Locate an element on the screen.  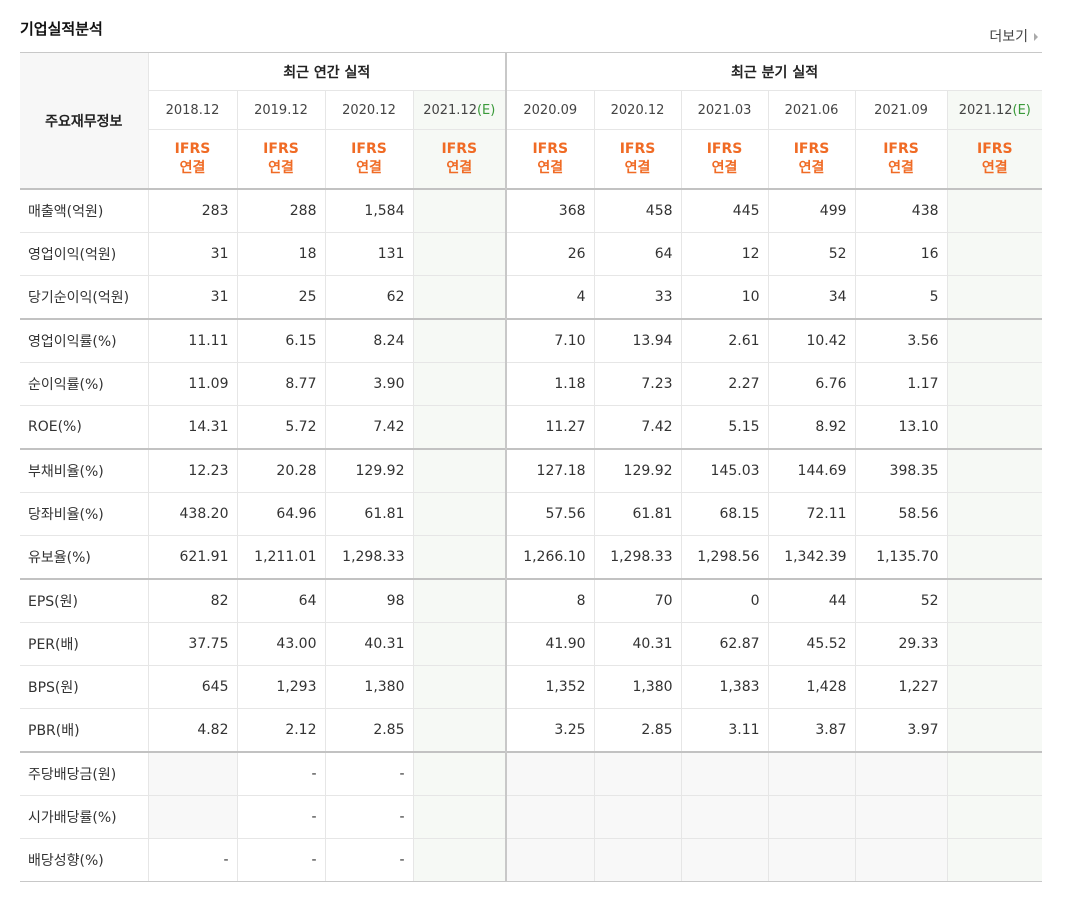
period-date: 2021.06 is located at coordinates (811, 110).